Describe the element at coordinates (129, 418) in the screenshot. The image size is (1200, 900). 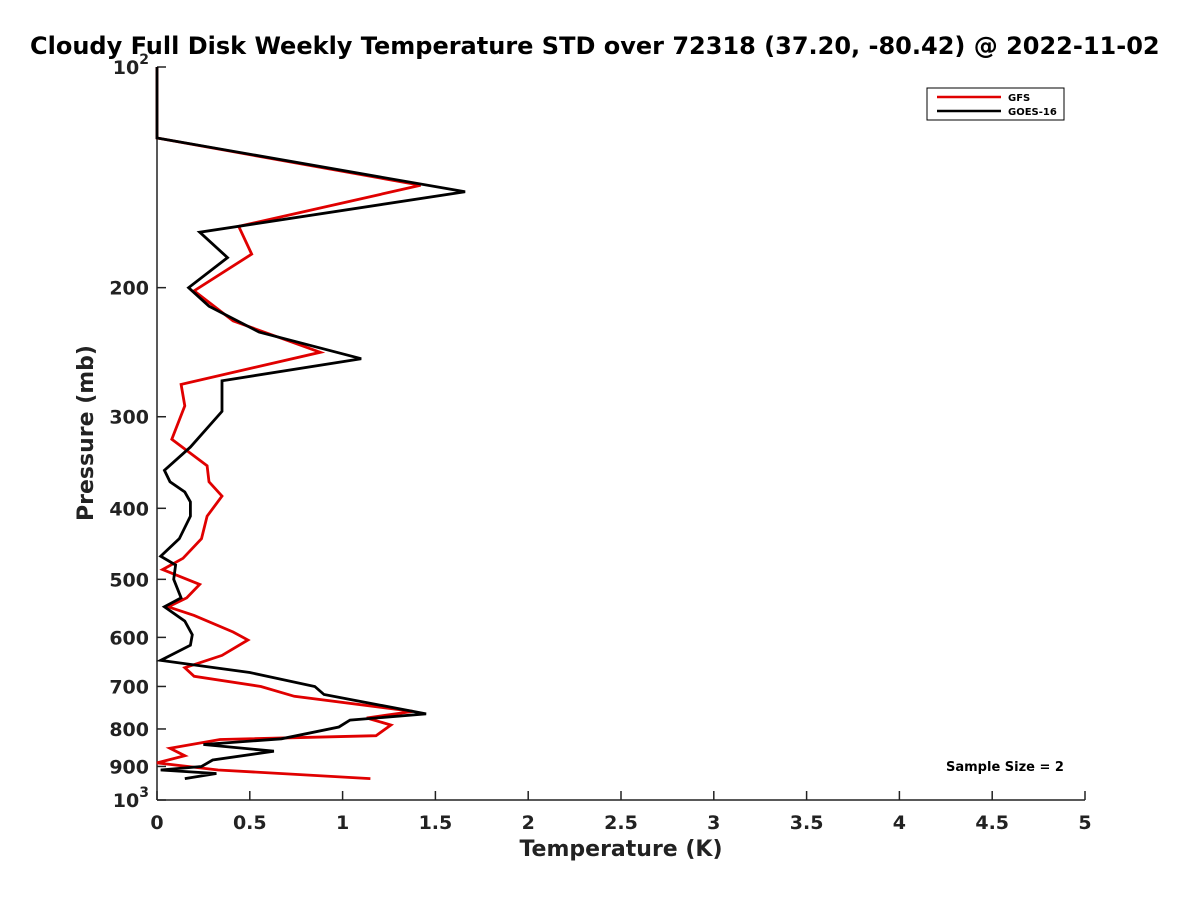
I see `y-tick-label: 300` at that location.